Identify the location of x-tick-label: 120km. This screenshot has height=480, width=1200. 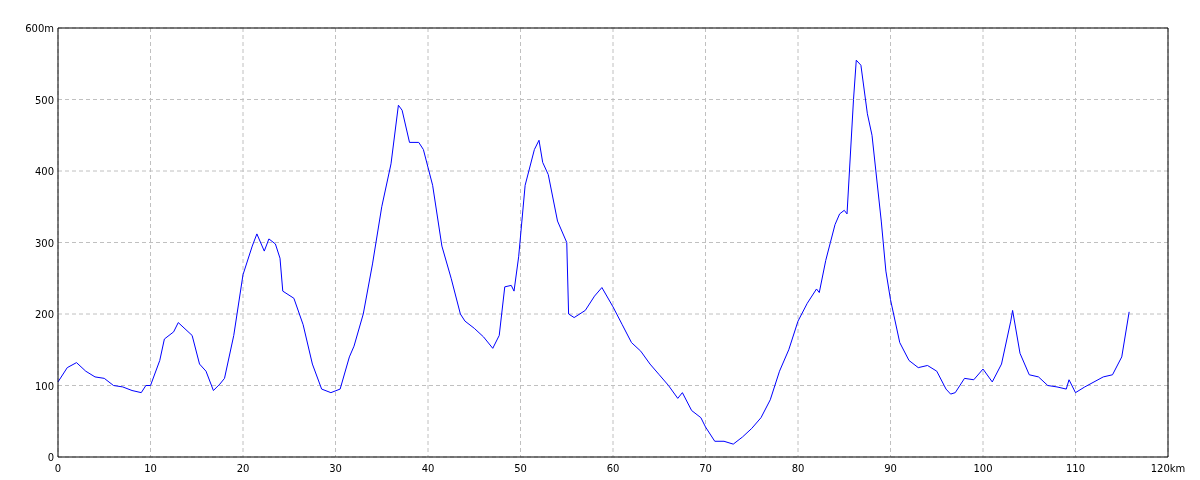
(1168, 468).